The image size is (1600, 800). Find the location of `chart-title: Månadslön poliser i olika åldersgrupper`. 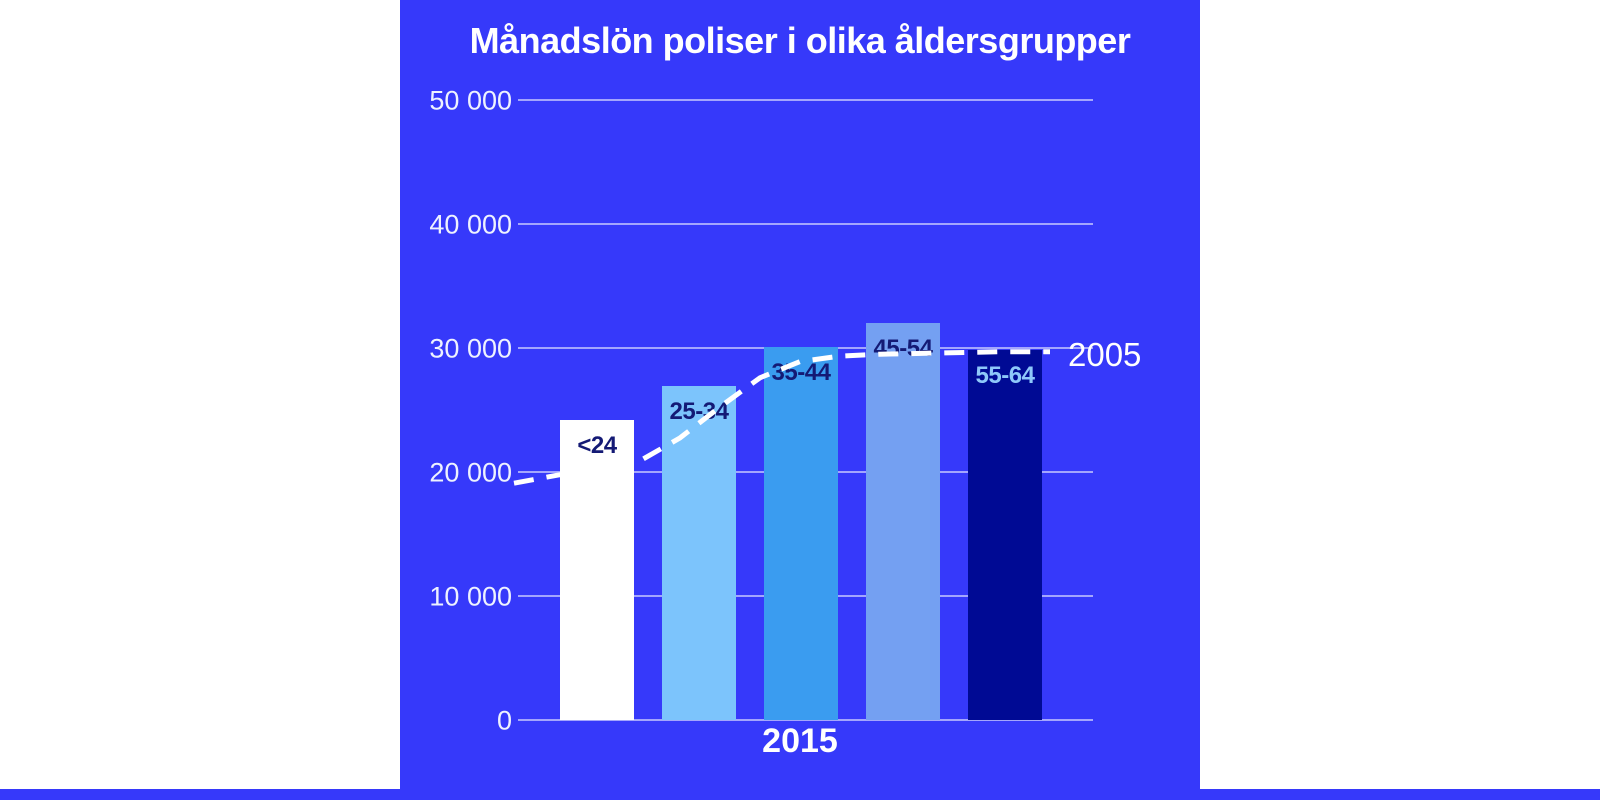

chart-title: Månadslön poliser i olika åldersgrupper is located at coordinates (800, 40).